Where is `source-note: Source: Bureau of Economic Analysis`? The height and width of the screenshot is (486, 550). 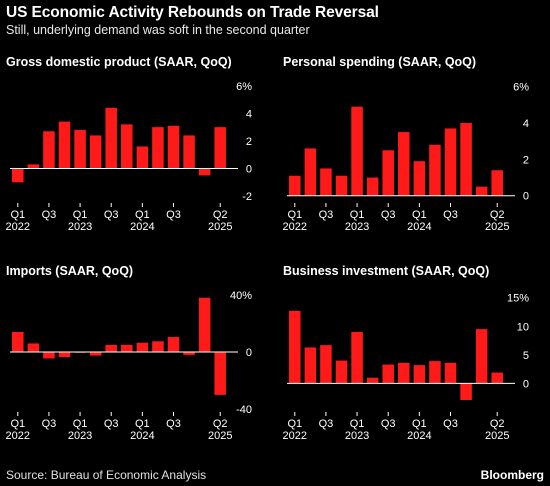
source-note: Source: Bureau of Economic Analysis is located at coordinates (106, 475).